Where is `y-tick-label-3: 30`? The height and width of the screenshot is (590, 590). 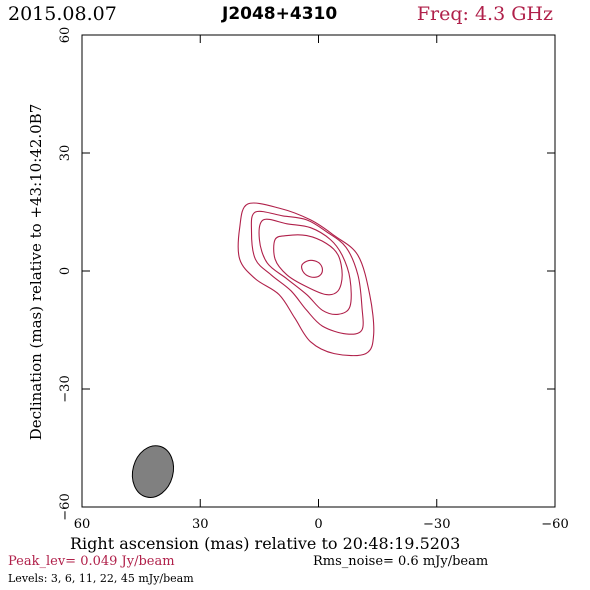 y-tick-label-3: 30 is located at coordinates (65, 153).